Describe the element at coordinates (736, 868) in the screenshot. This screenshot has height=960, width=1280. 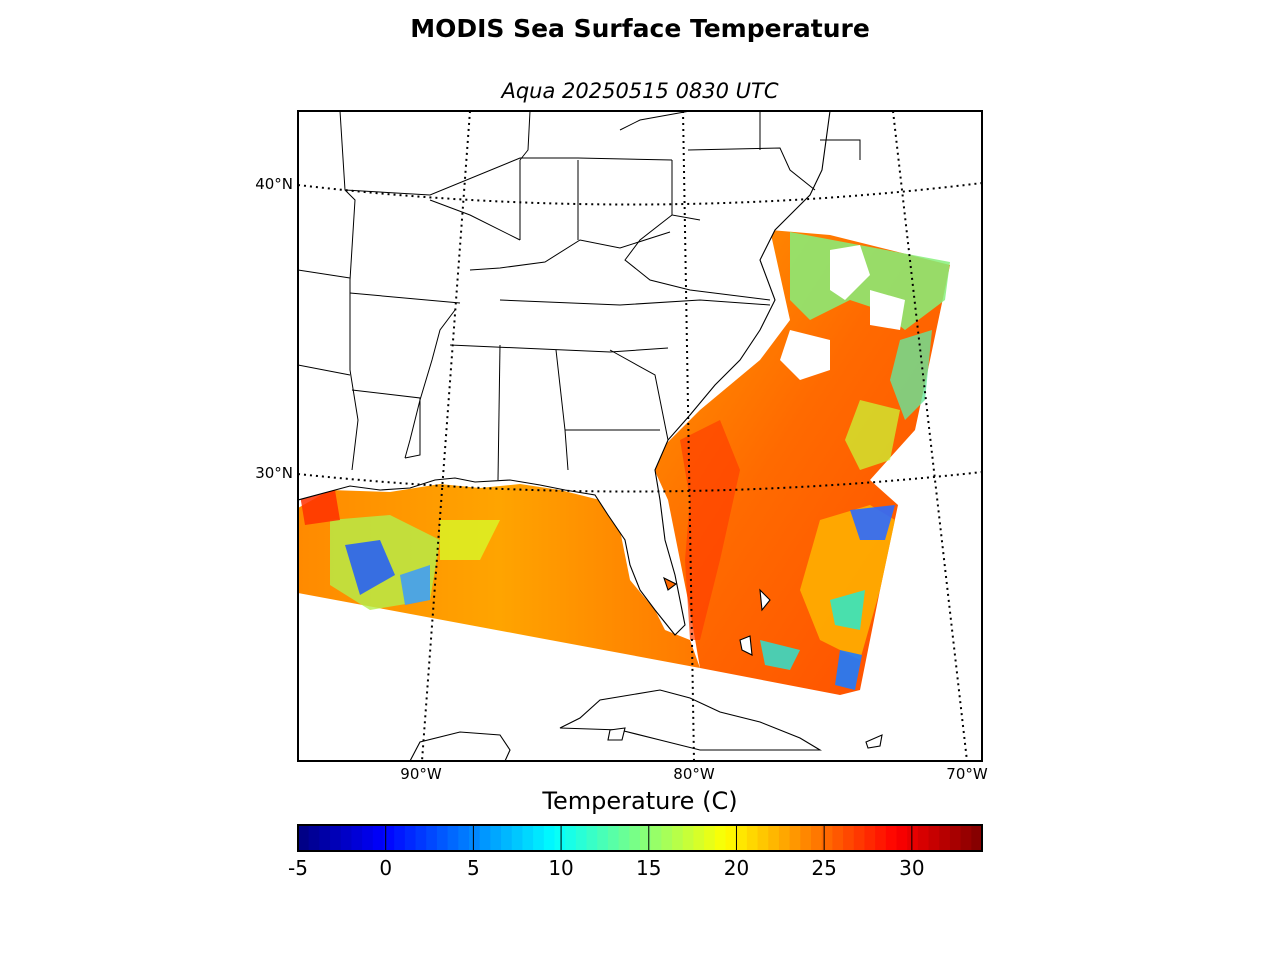
I see `colorbar-tick-label: 20` at that location.